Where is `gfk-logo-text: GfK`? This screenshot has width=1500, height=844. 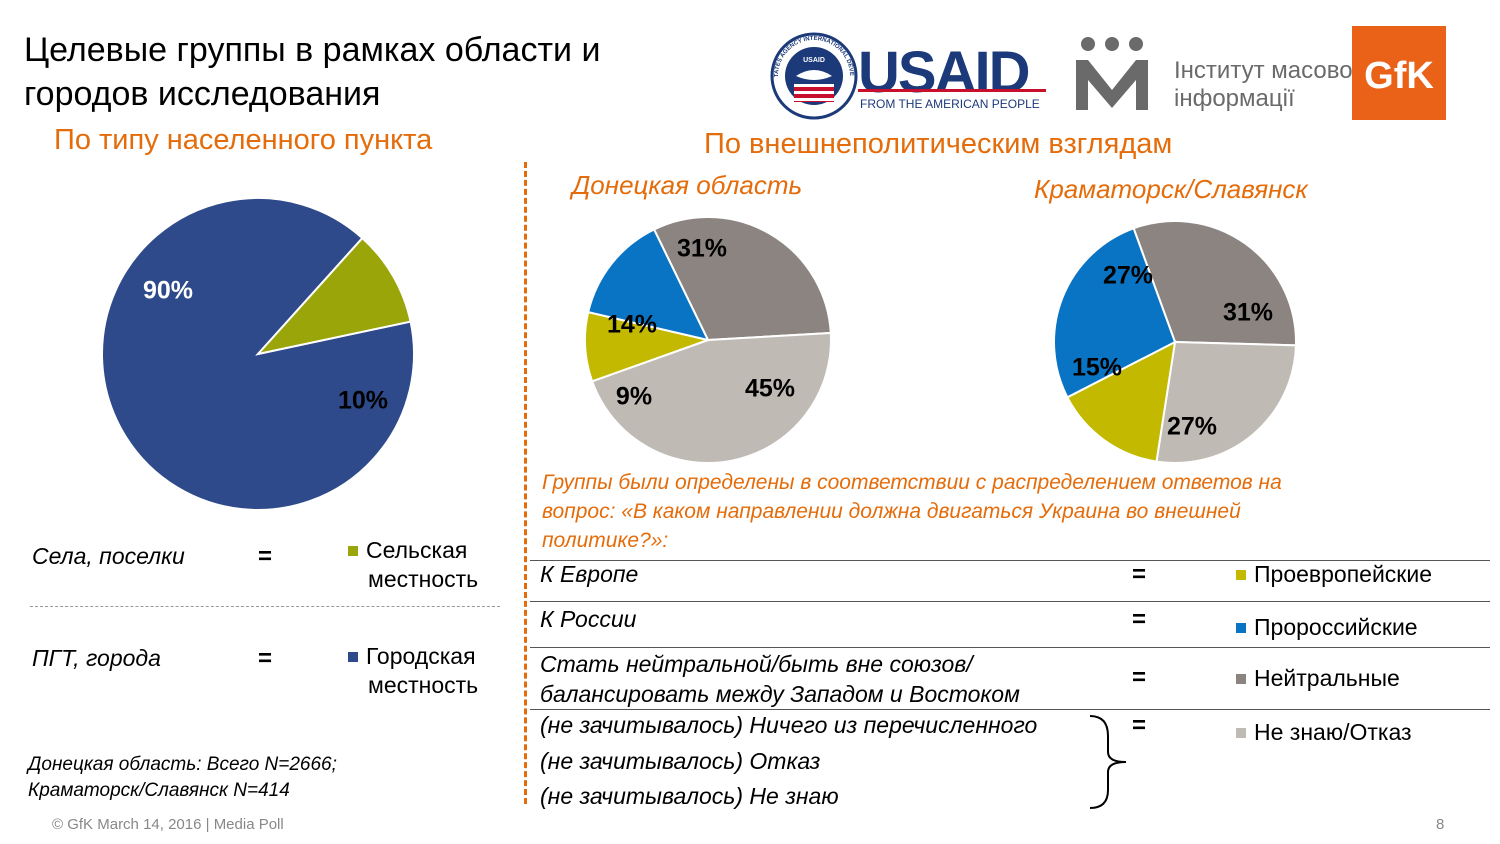
gfk-logo-text: GfK is located at coordinates (1399, 76).